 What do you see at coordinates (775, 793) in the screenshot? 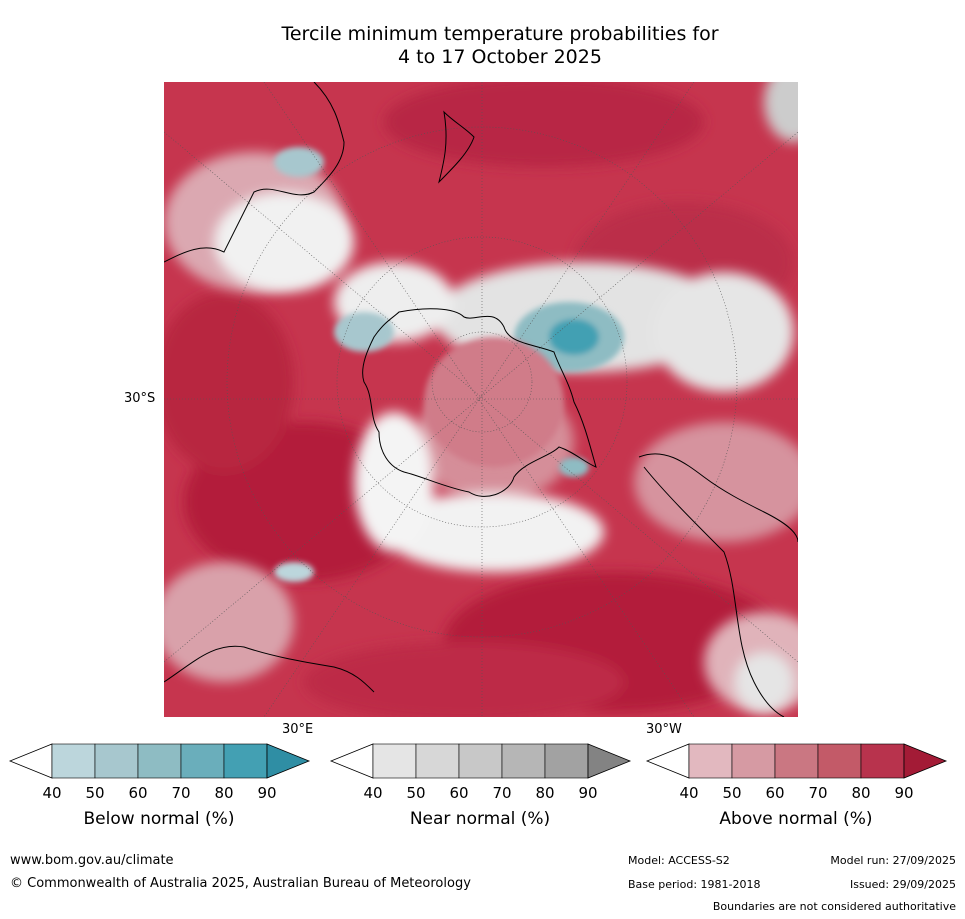
I see `above-colorbar-tick: 60` at bounding box center [775, 793].